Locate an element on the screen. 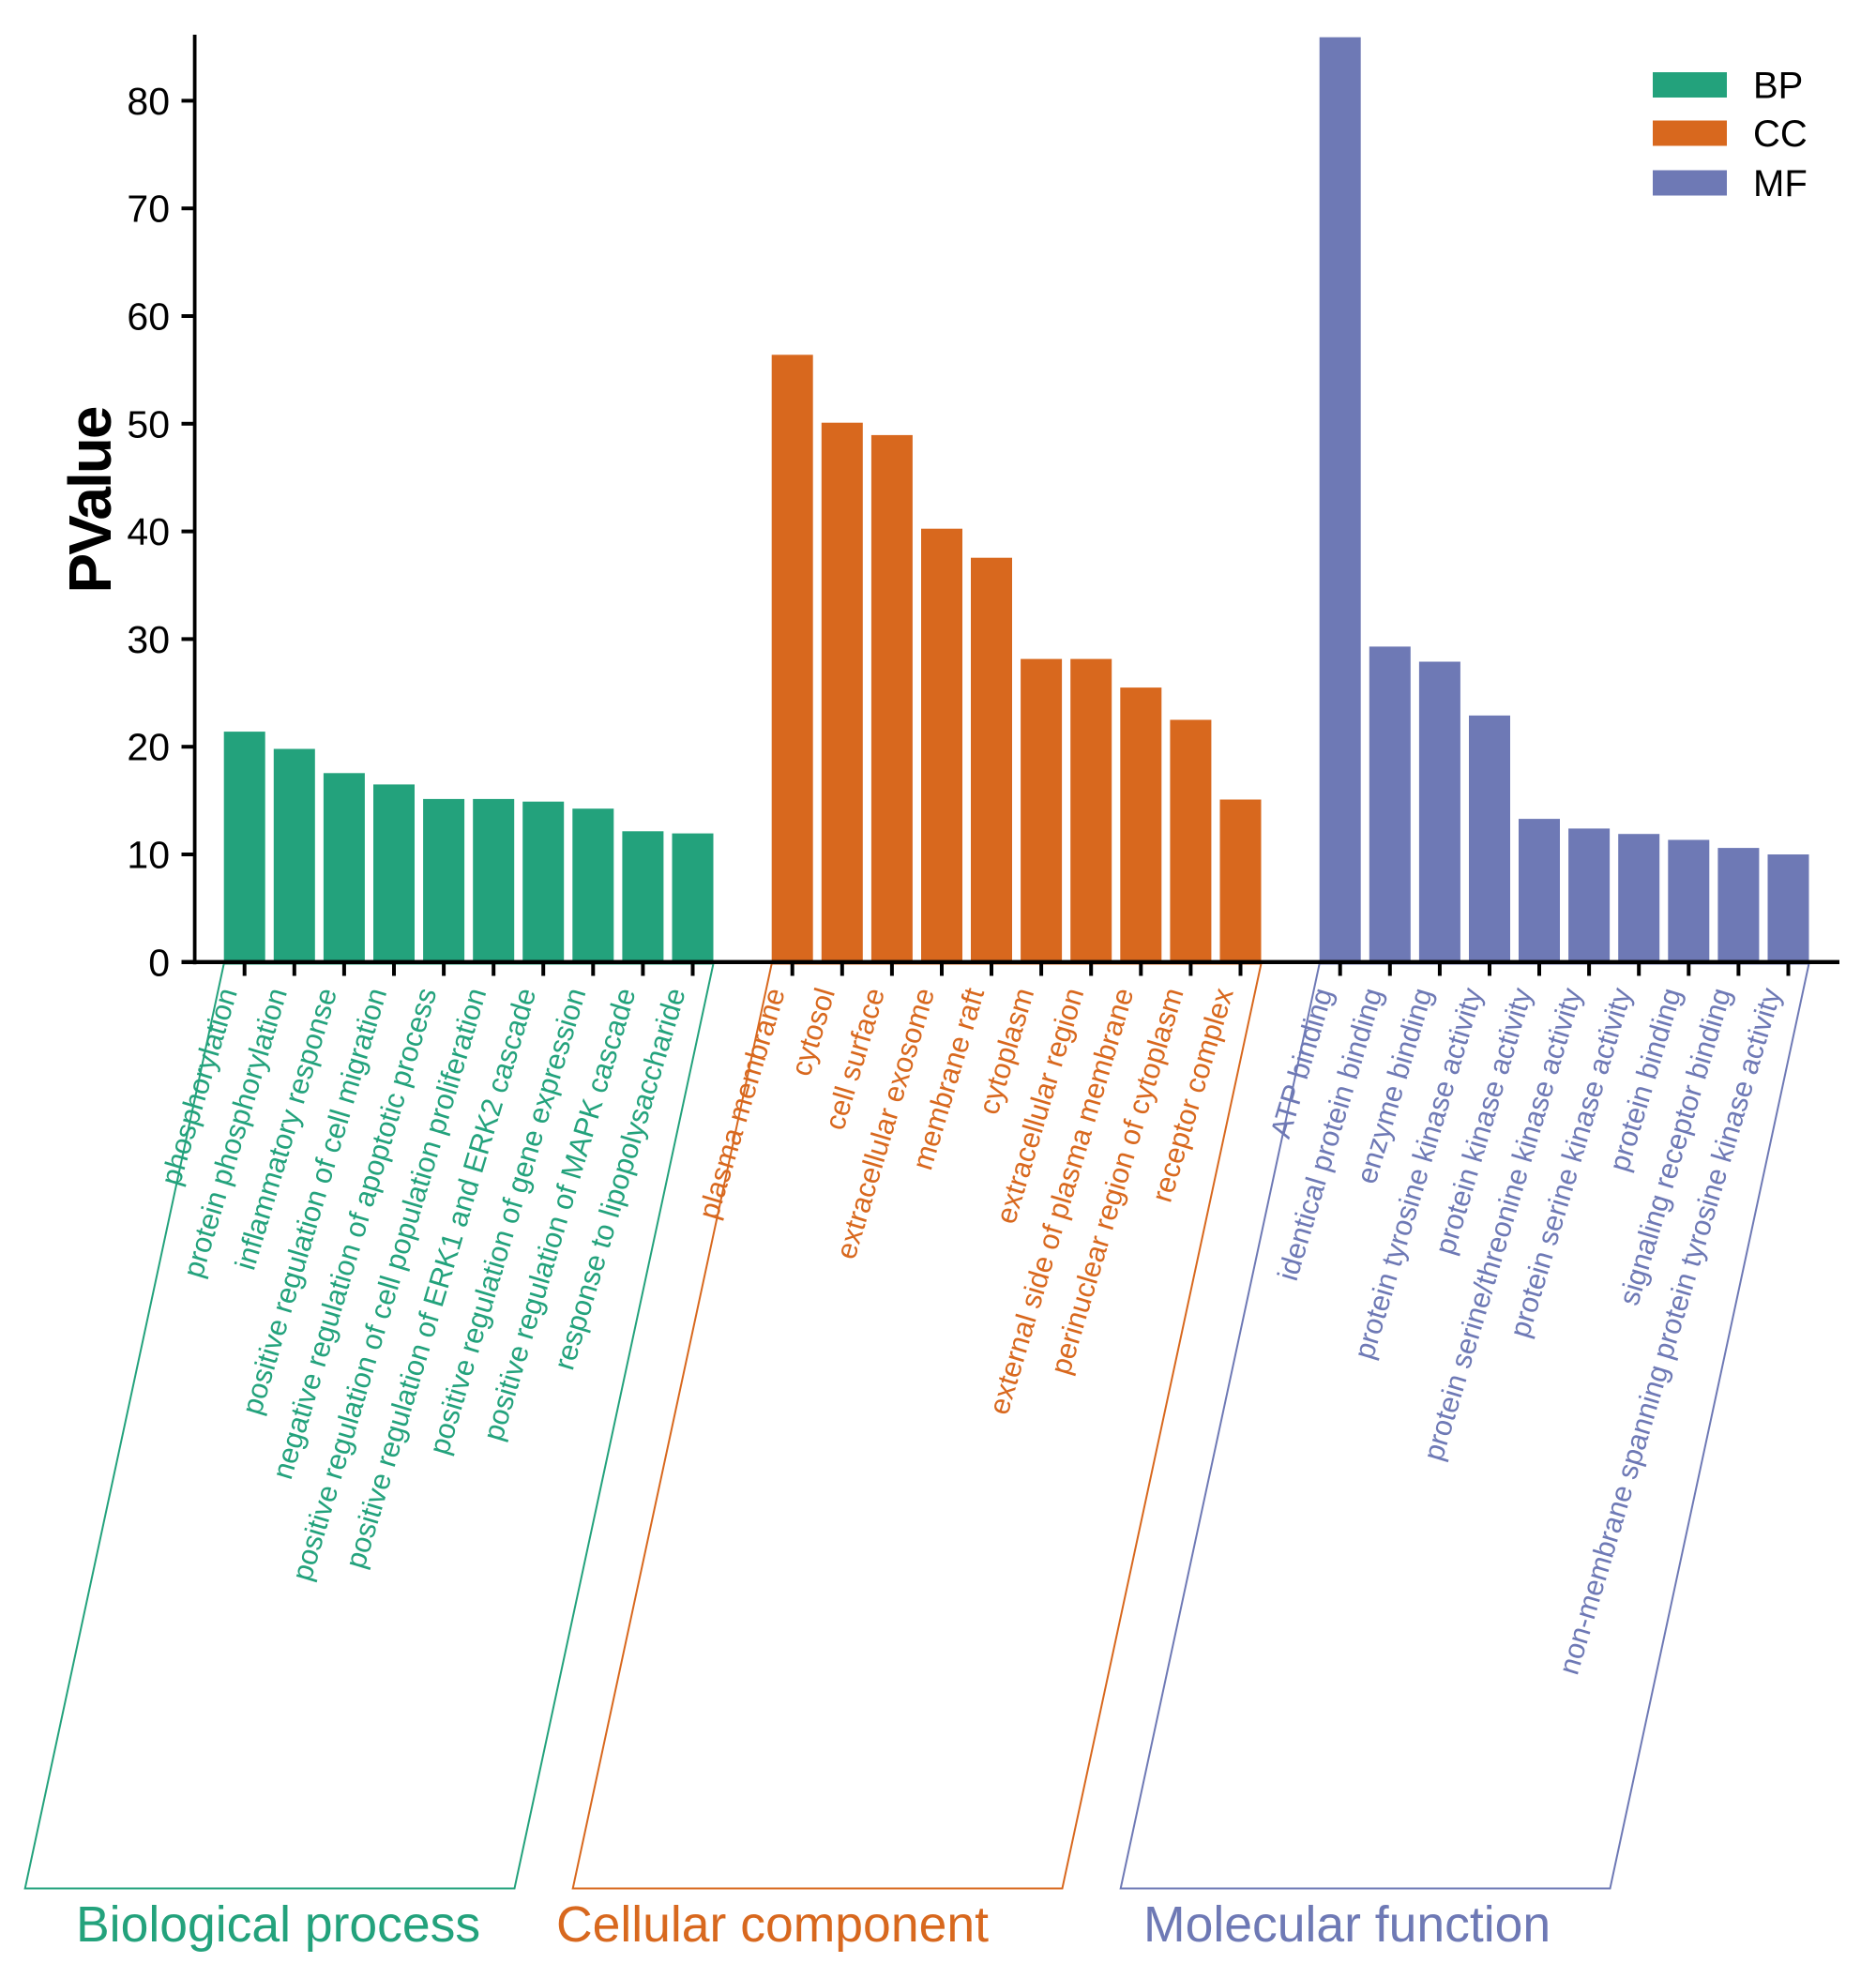  svg-text: BP is located at coordinates (1778, 86).